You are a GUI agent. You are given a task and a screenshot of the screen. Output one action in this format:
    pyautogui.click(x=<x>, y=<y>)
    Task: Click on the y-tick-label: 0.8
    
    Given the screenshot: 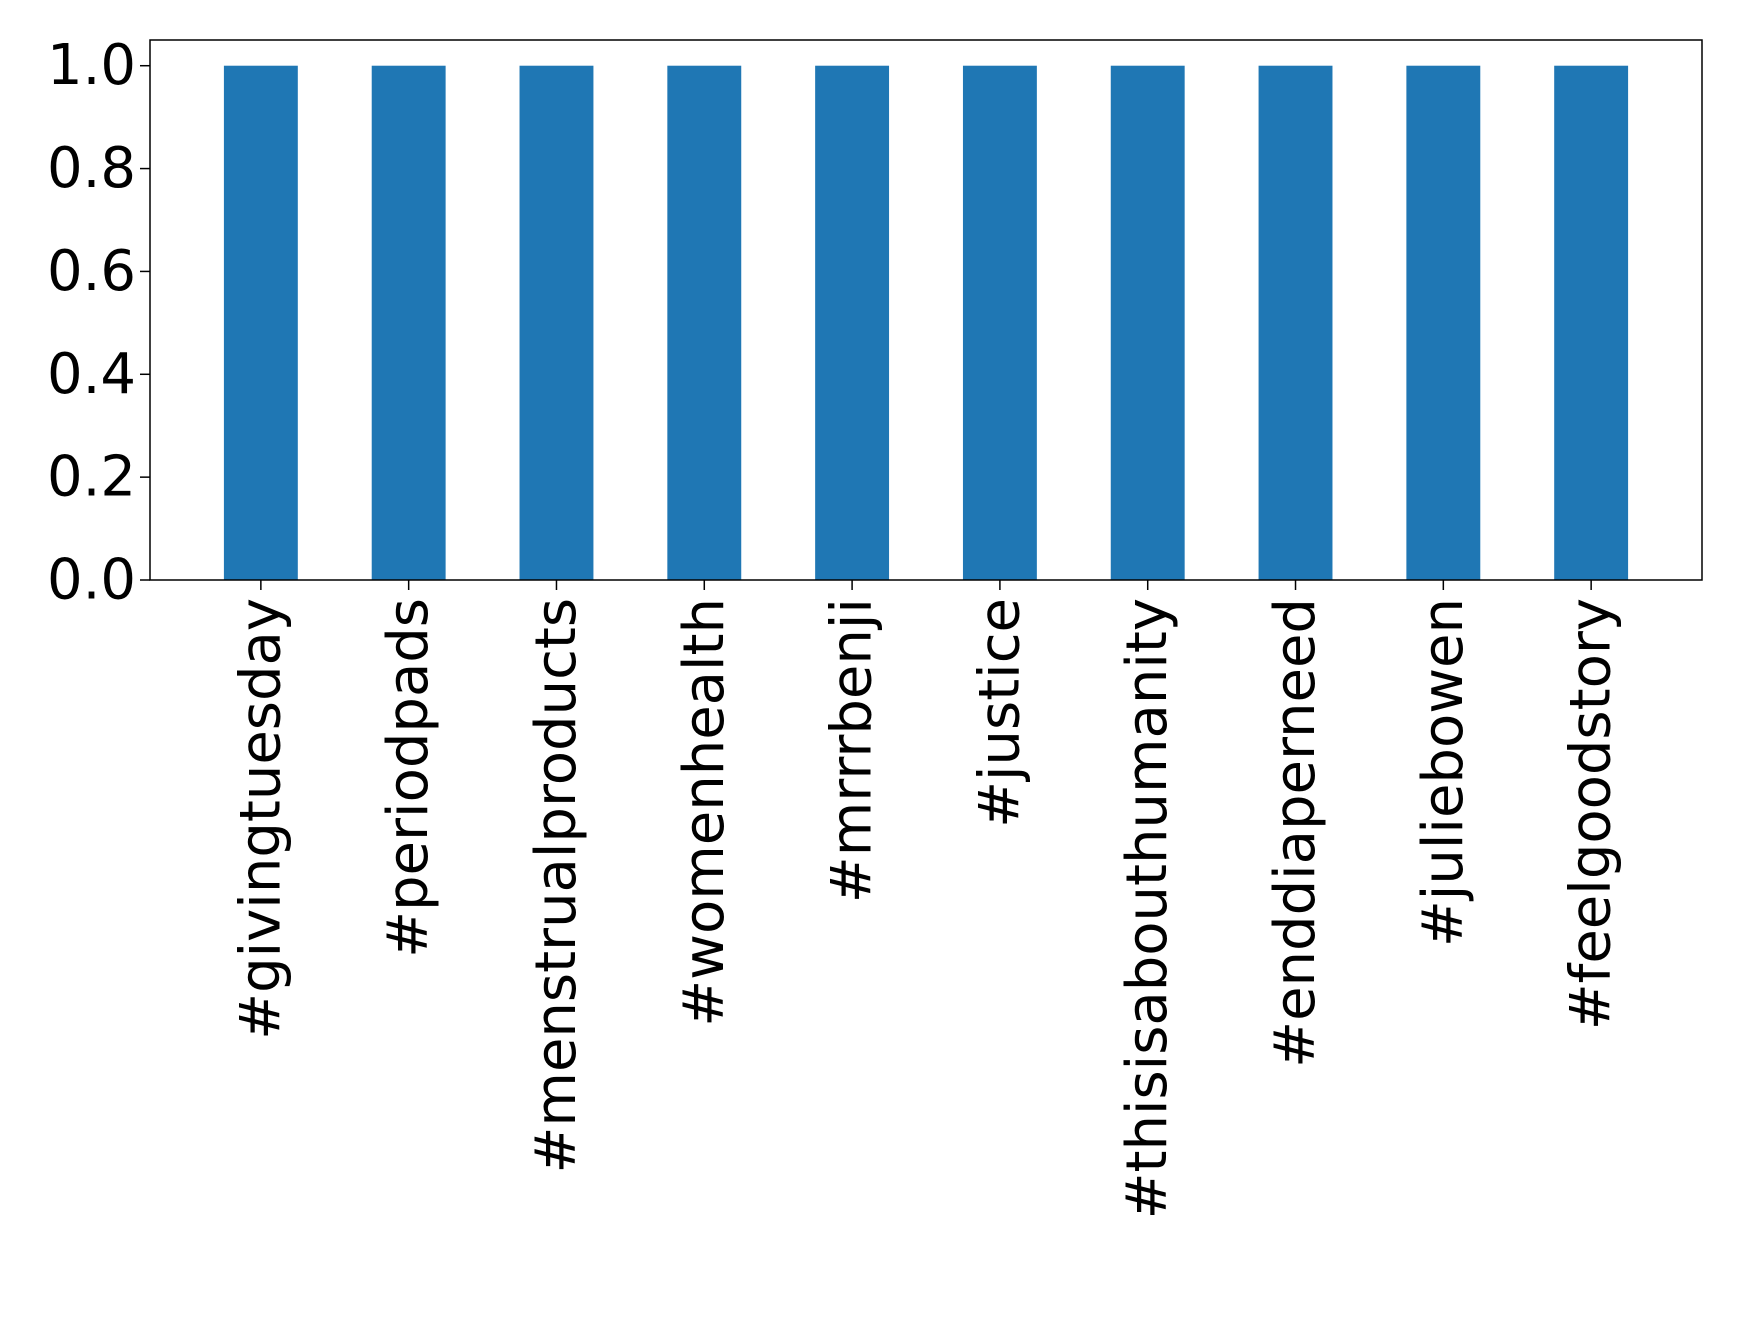 What is the action you would take?
    pyautogui.click(x=91, y=168)
    